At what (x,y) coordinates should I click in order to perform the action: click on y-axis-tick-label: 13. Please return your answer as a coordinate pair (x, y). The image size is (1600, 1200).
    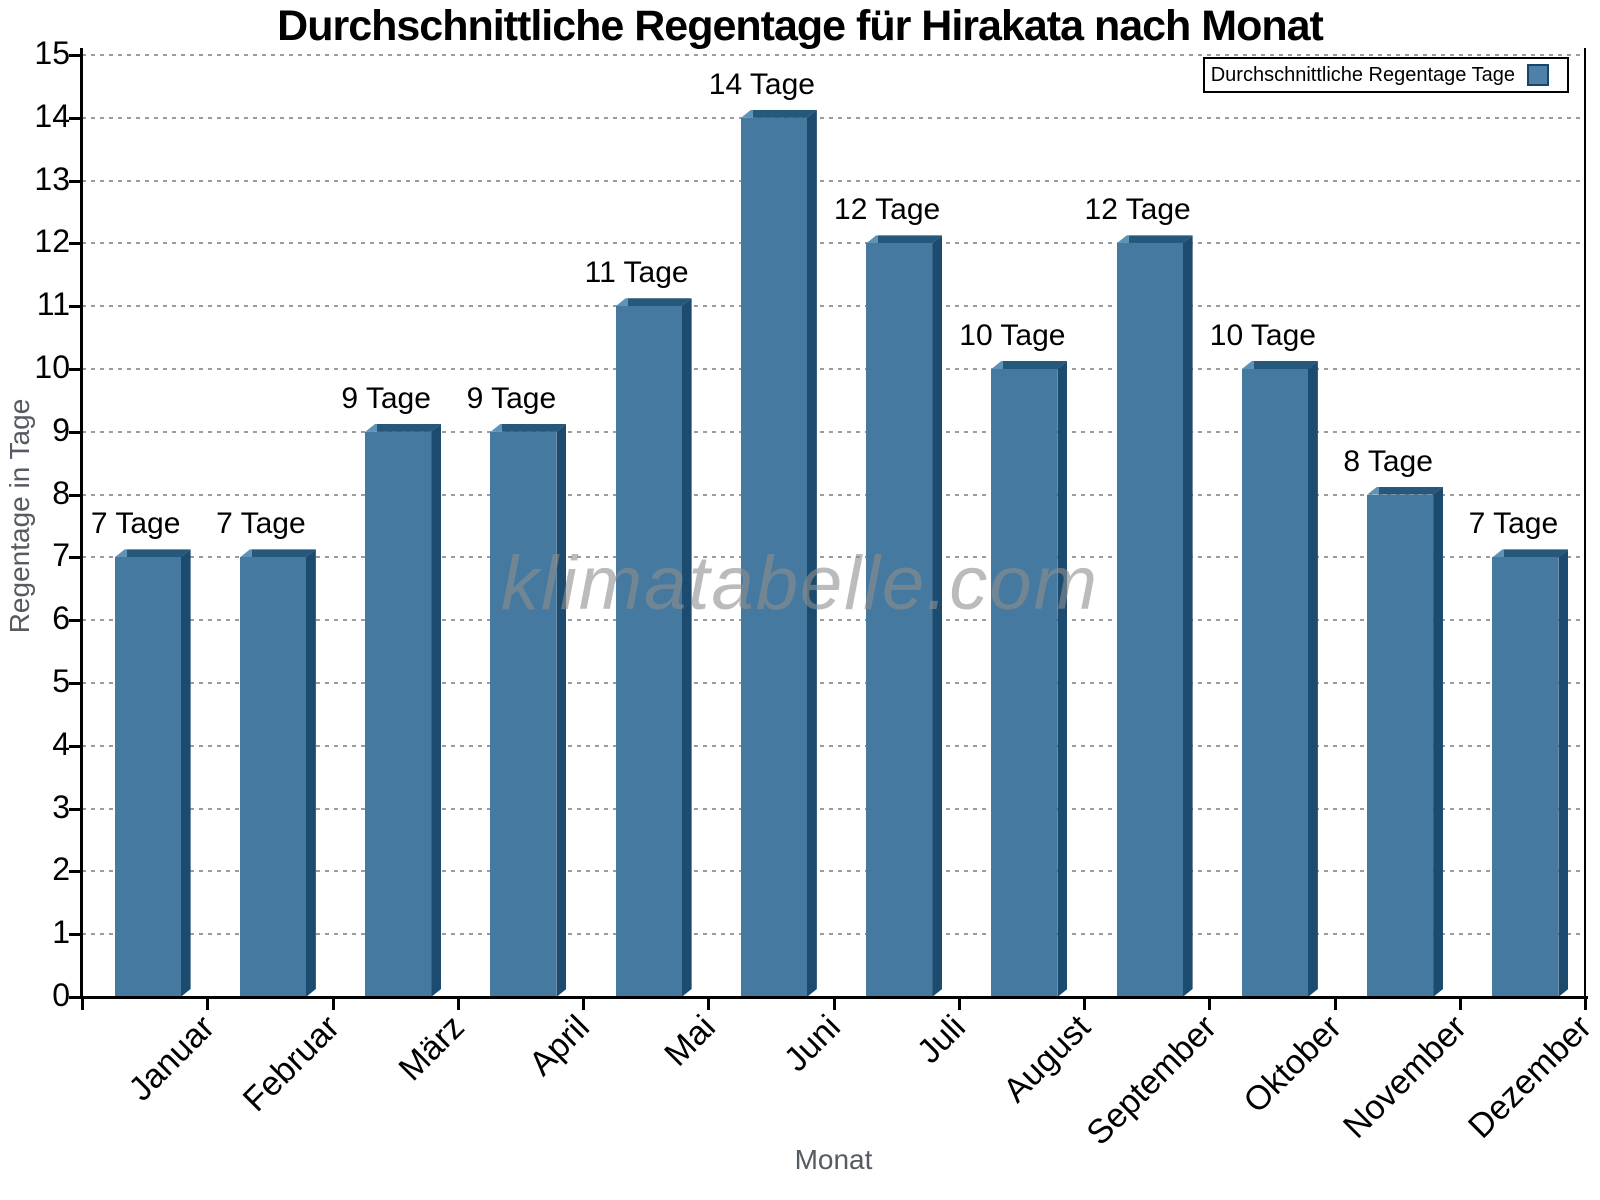
    Looking at the image, I should click on (52, 178).